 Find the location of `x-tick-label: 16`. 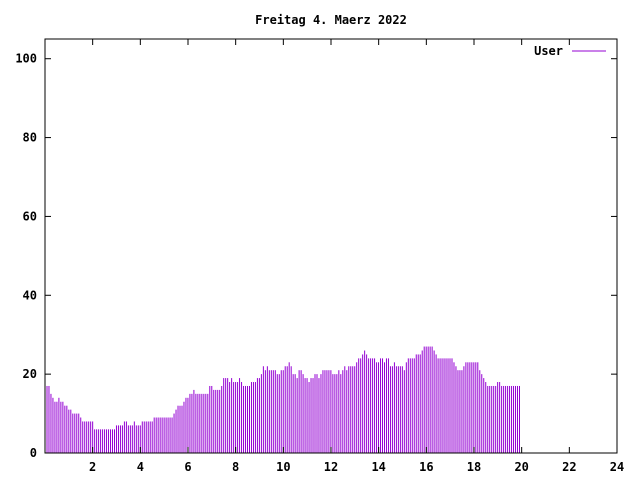

x-tick-label: 16 is located at coordinates (426, 467).